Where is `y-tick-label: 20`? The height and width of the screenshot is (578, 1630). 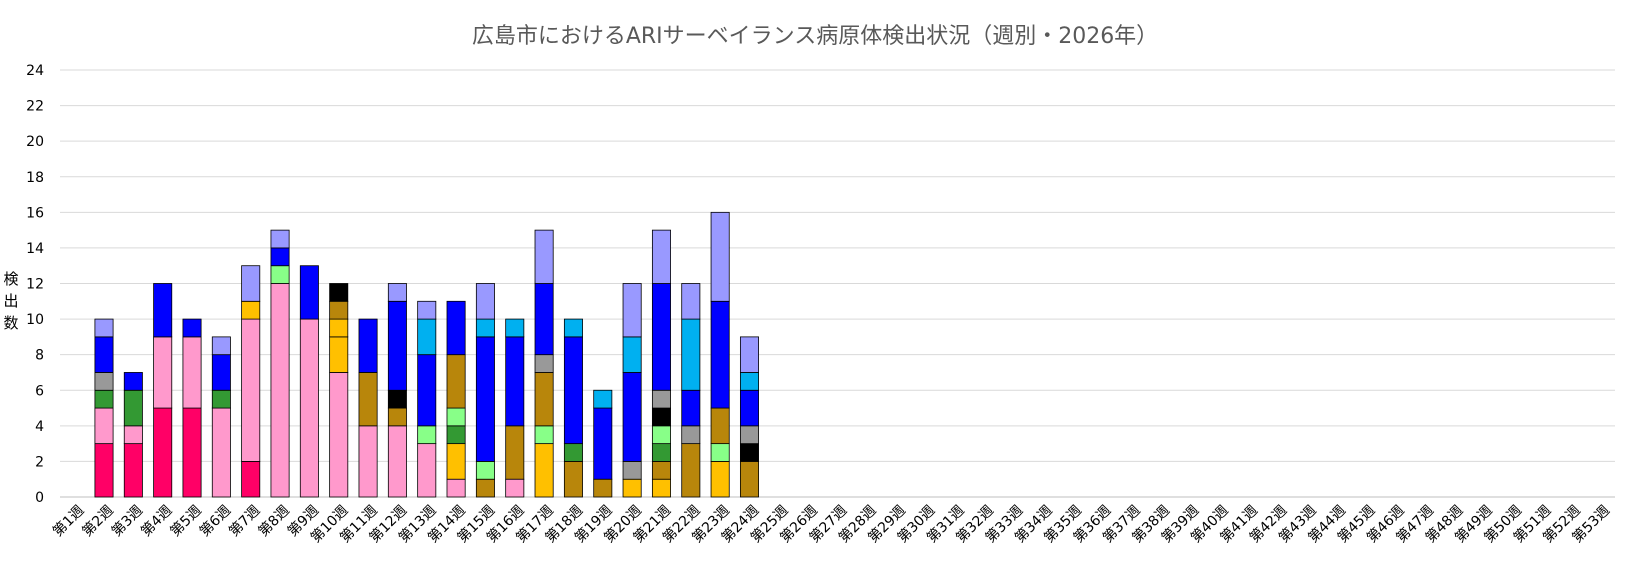
y-tick-label: 20 is located at coordinates (35, 142).